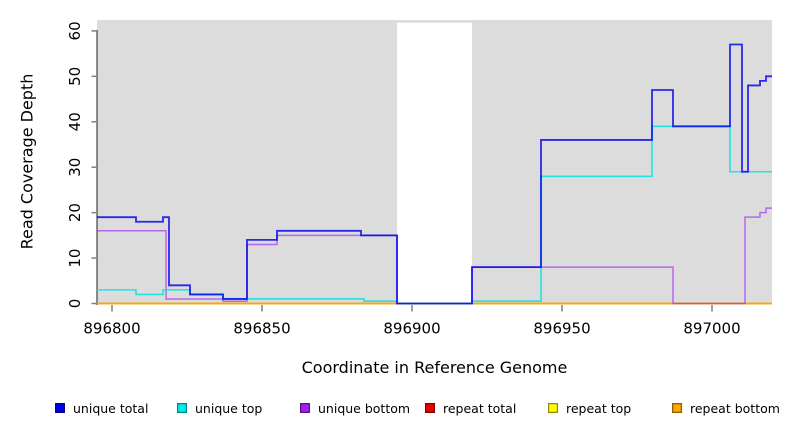  I want to click on y-tick-label: 50, so click(75, 76).